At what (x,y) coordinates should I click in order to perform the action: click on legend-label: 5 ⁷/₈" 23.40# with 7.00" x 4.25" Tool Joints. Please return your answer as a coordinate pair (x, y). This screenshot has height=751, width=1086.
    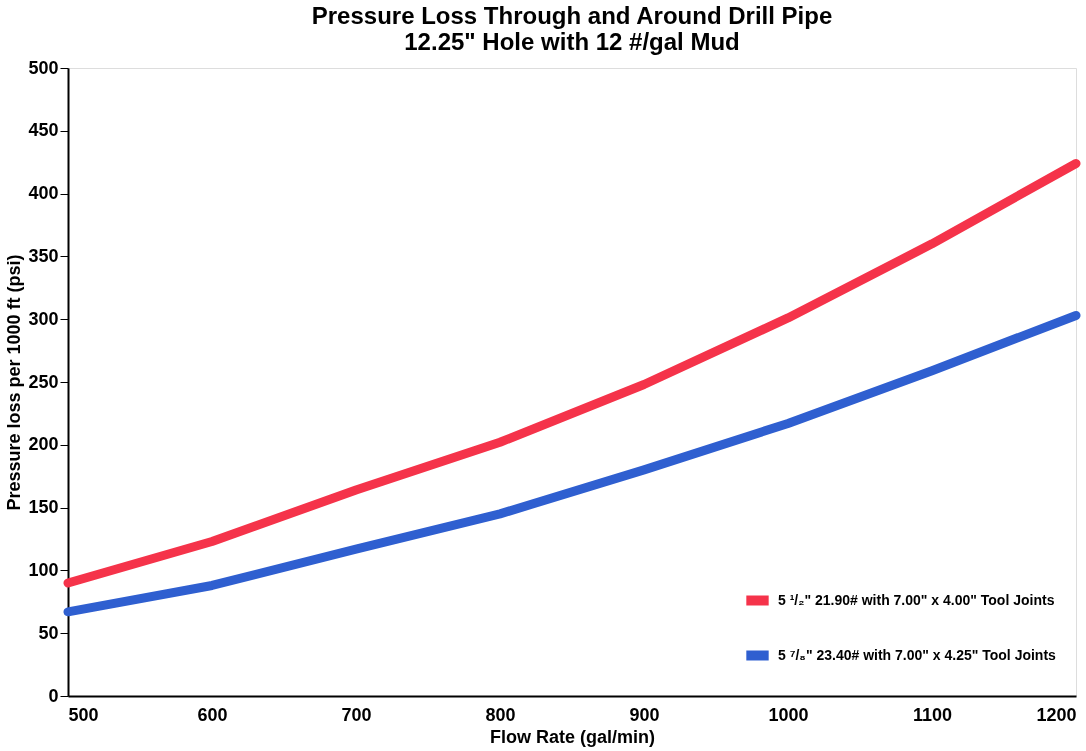
    Looking at the image, I should click on (917, 654).